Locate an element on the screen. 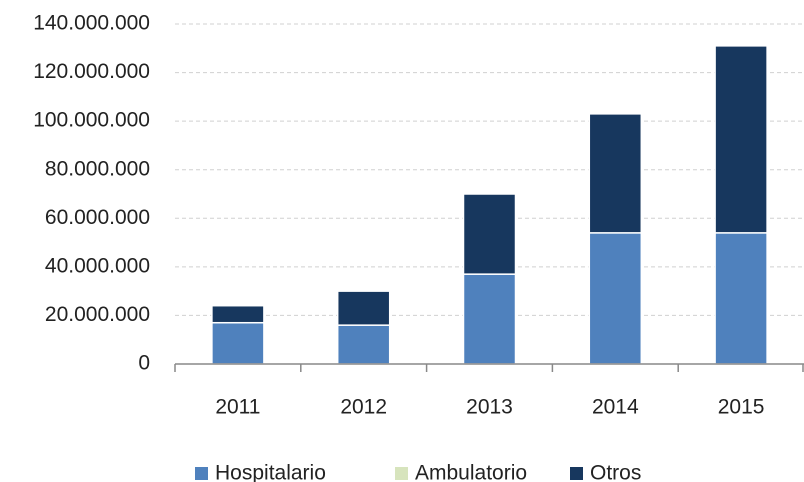  x-tick-label: 2013 is located at coordinates (489, 407).